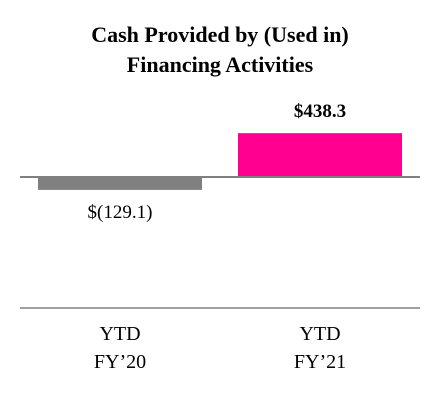 The image size is (440, 400). What do you see at coordinates (120, 348) in the screenshot?
I see `x-tick-label: YTD FY’20` at bounding box center [120, 348].